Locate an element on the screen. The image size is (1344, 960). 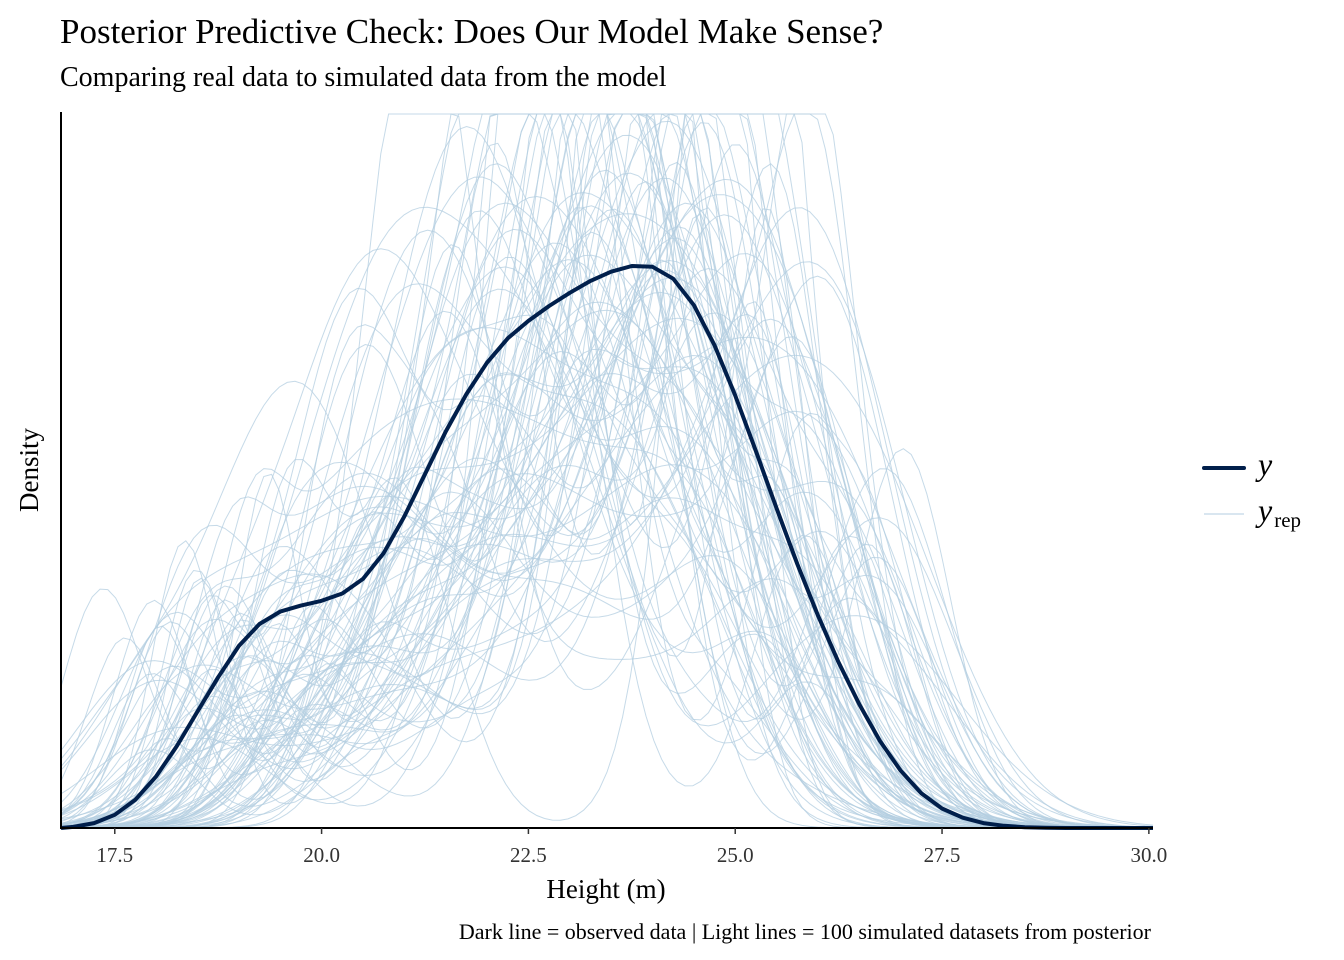
x-tick-label: 22.5 is located at coordinates (528, 855).